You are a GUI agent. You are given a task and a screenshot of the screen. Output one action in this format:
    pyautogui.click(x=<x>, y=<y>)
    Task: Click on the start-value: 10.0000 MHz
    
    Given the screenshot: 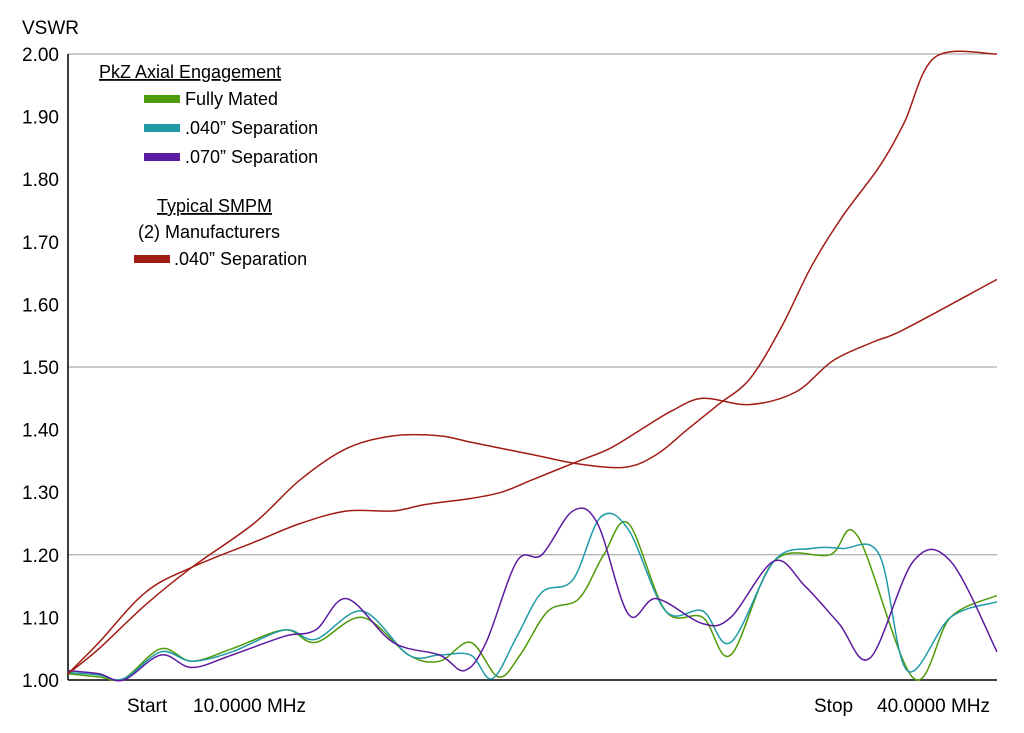 What is the action you would take?
    pyautogui.click(x=249, y=706)
    